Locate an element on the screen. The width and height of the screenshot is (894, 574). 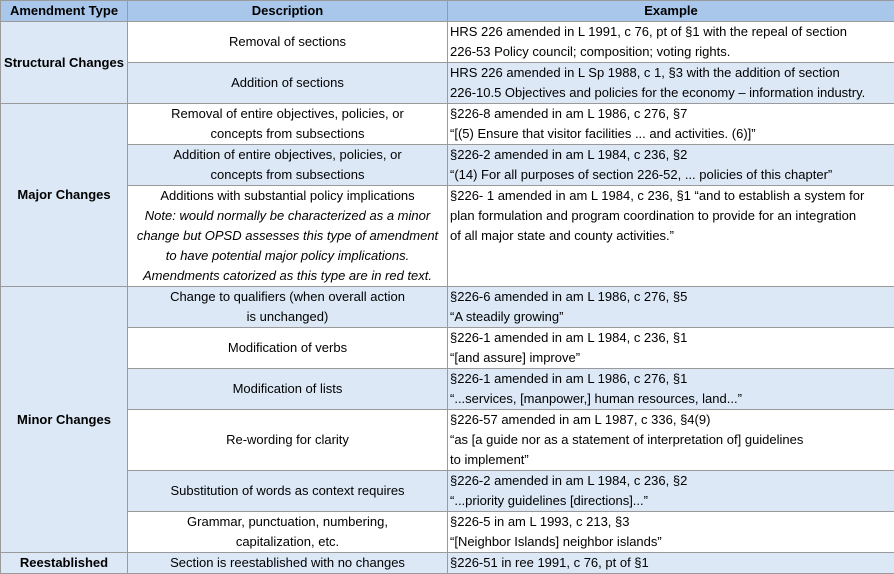
text-line: Modification of lists is located at coordinates (287, 389).